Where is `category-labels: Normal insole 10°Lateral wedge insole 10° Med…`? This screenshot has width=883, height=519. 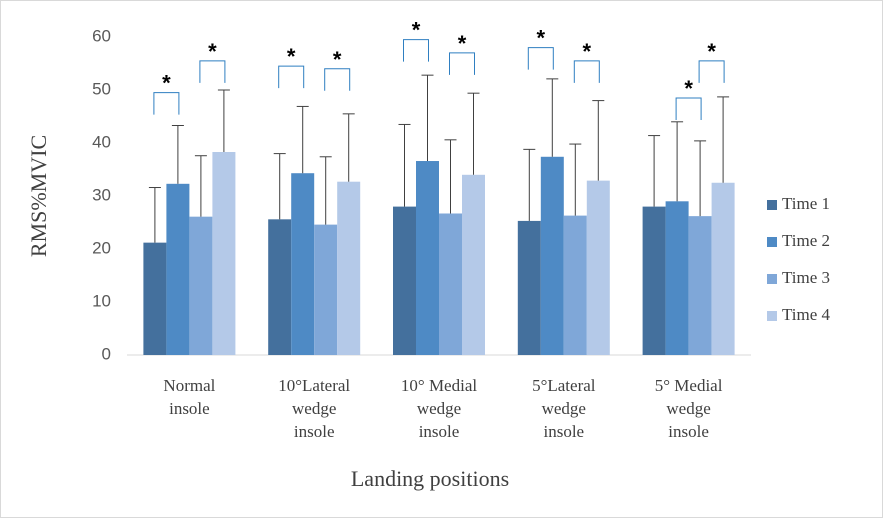
category-labels: Normal insole 10°Lateral wedge insole 10° Med… is located at coordinates (442, 408).